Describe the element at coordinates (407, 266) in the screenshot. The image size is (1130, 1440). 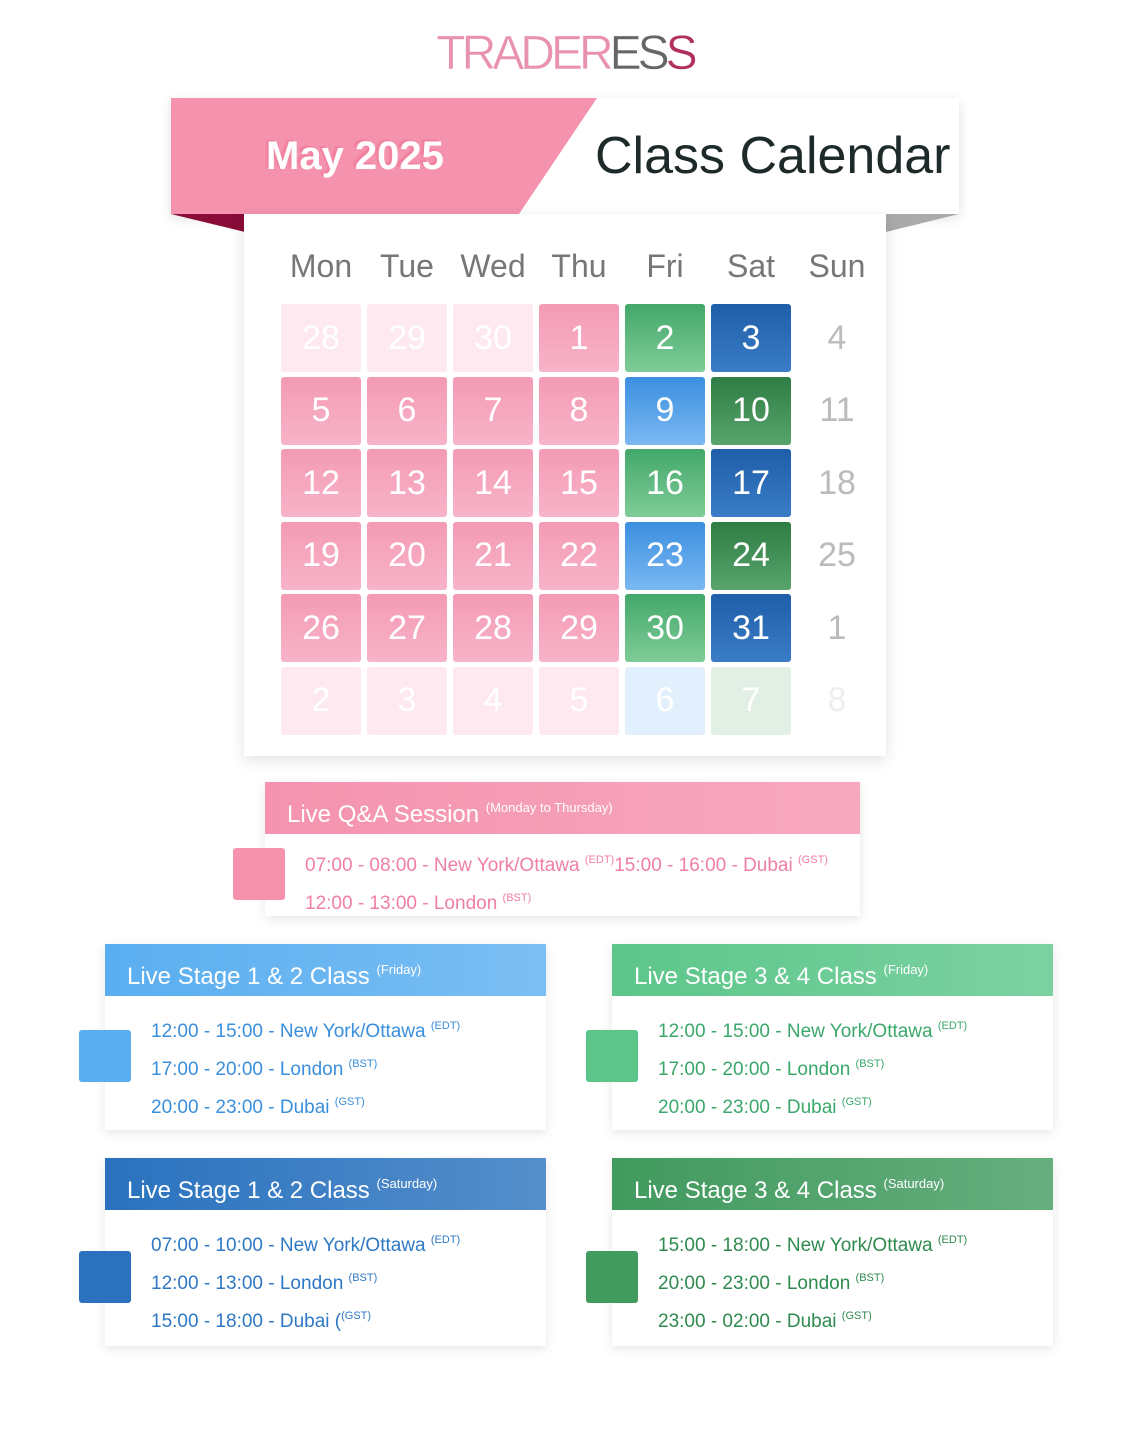
I see `weekday-header: Tue` at that location.